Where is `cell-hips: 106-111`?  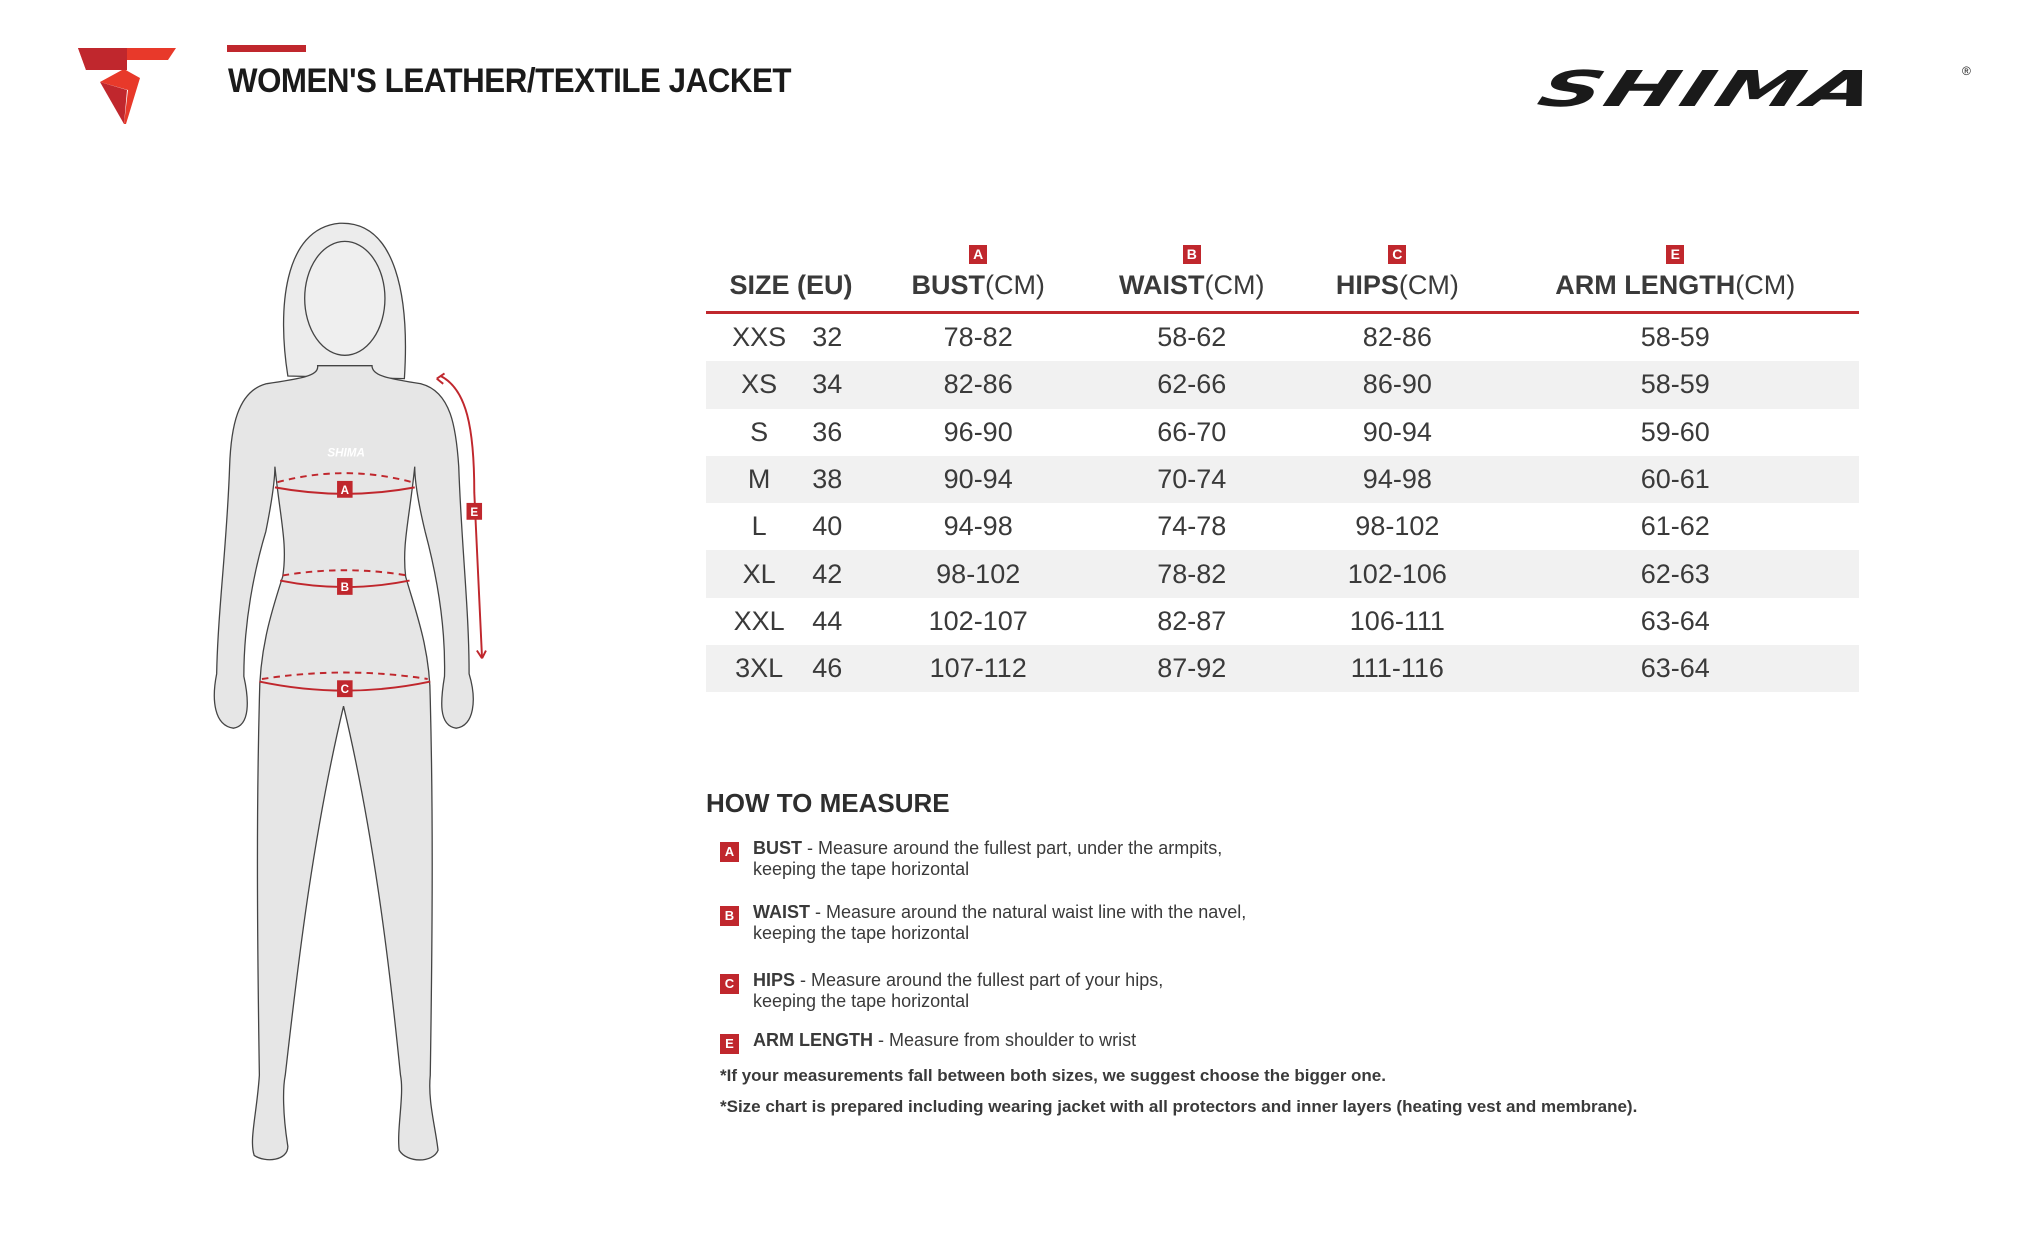
cell-hips: 106-111 is located at coordinates (1397, 620).